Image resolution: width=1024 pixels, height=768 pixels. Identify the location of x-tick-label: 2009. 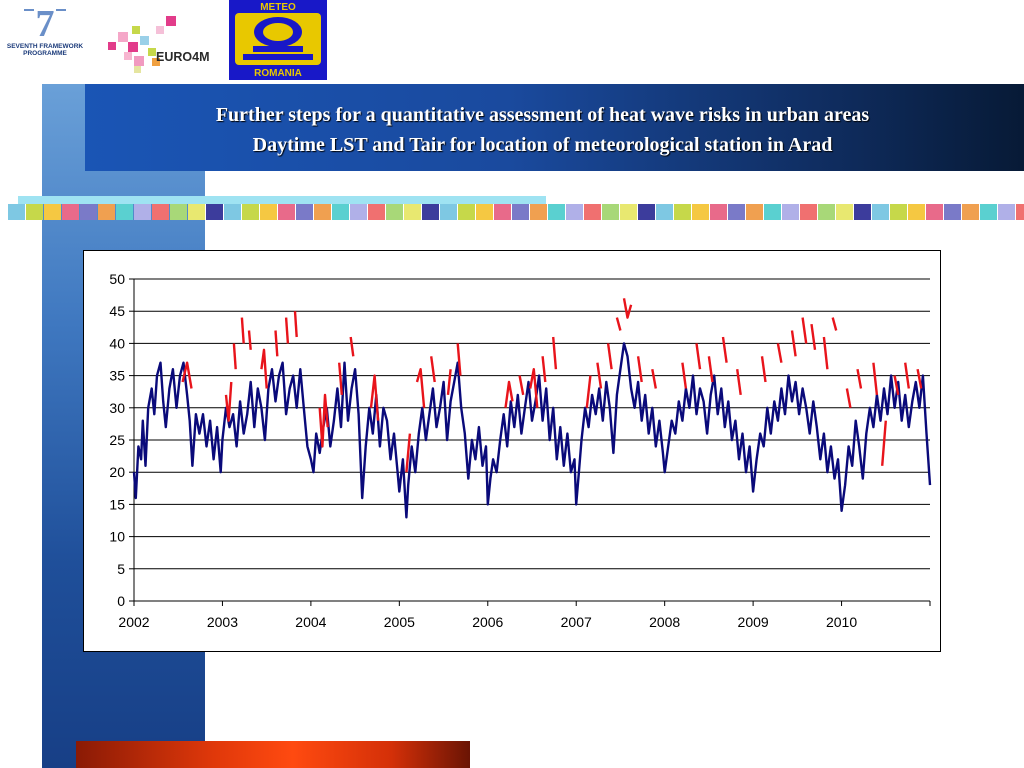
(753, 622).